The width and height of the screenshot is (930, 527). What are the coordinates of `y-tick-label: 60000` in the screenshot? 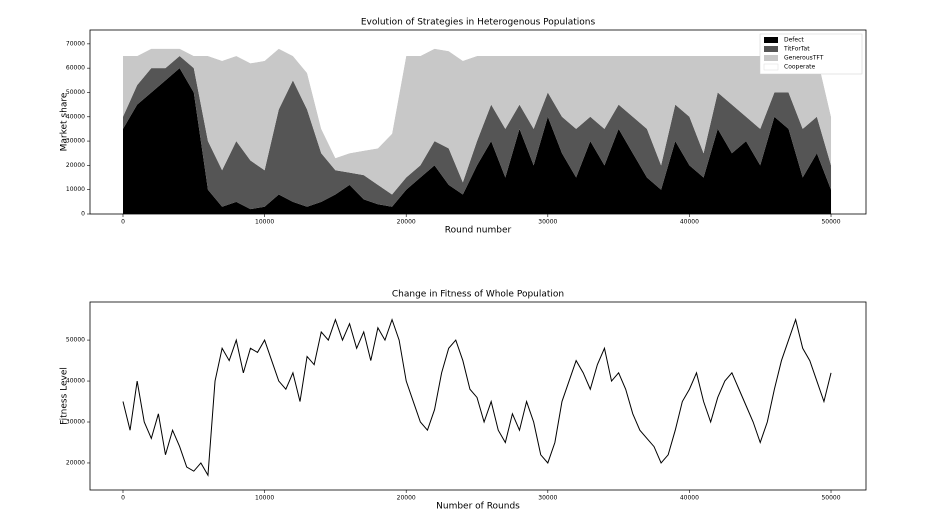 It's located at (75, 68).